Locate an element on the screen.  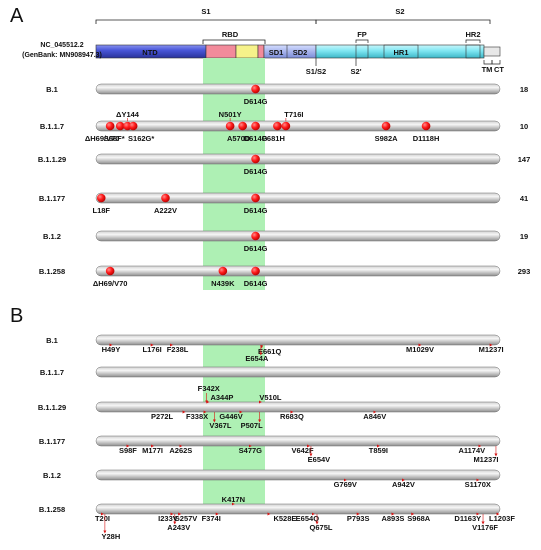
mutation-label: M1237I is located at coordinates (485, 459).